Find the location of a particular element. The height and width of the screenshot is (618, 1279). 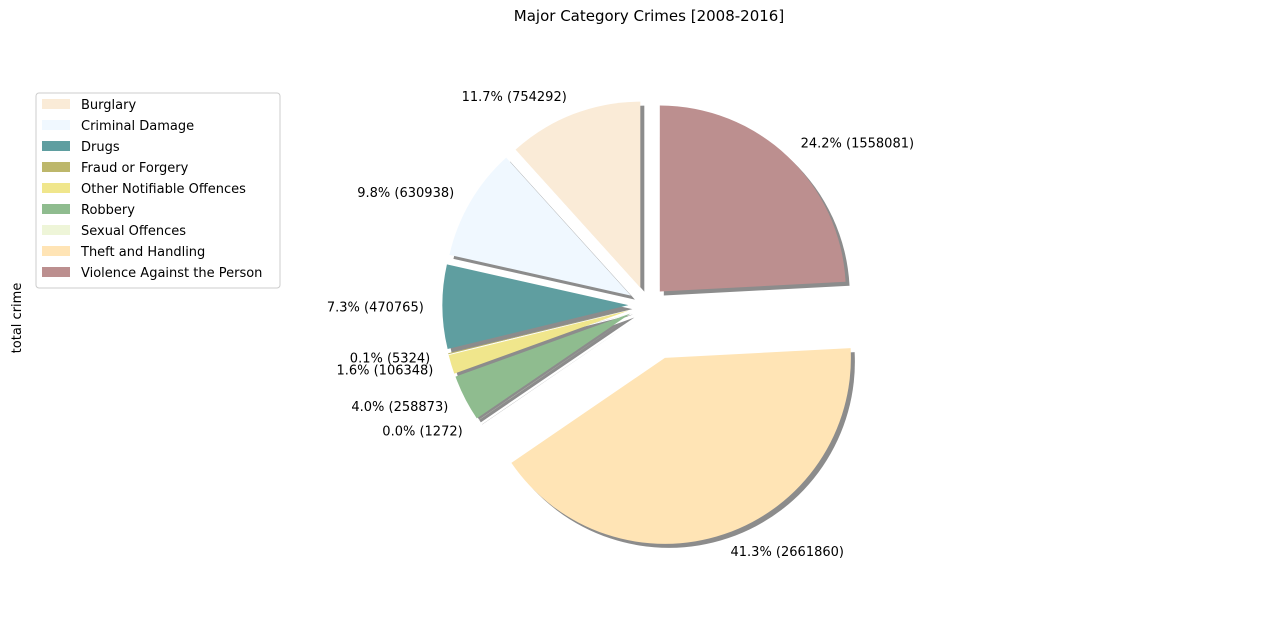

slice-burglary is located at coordinates (578, 194).